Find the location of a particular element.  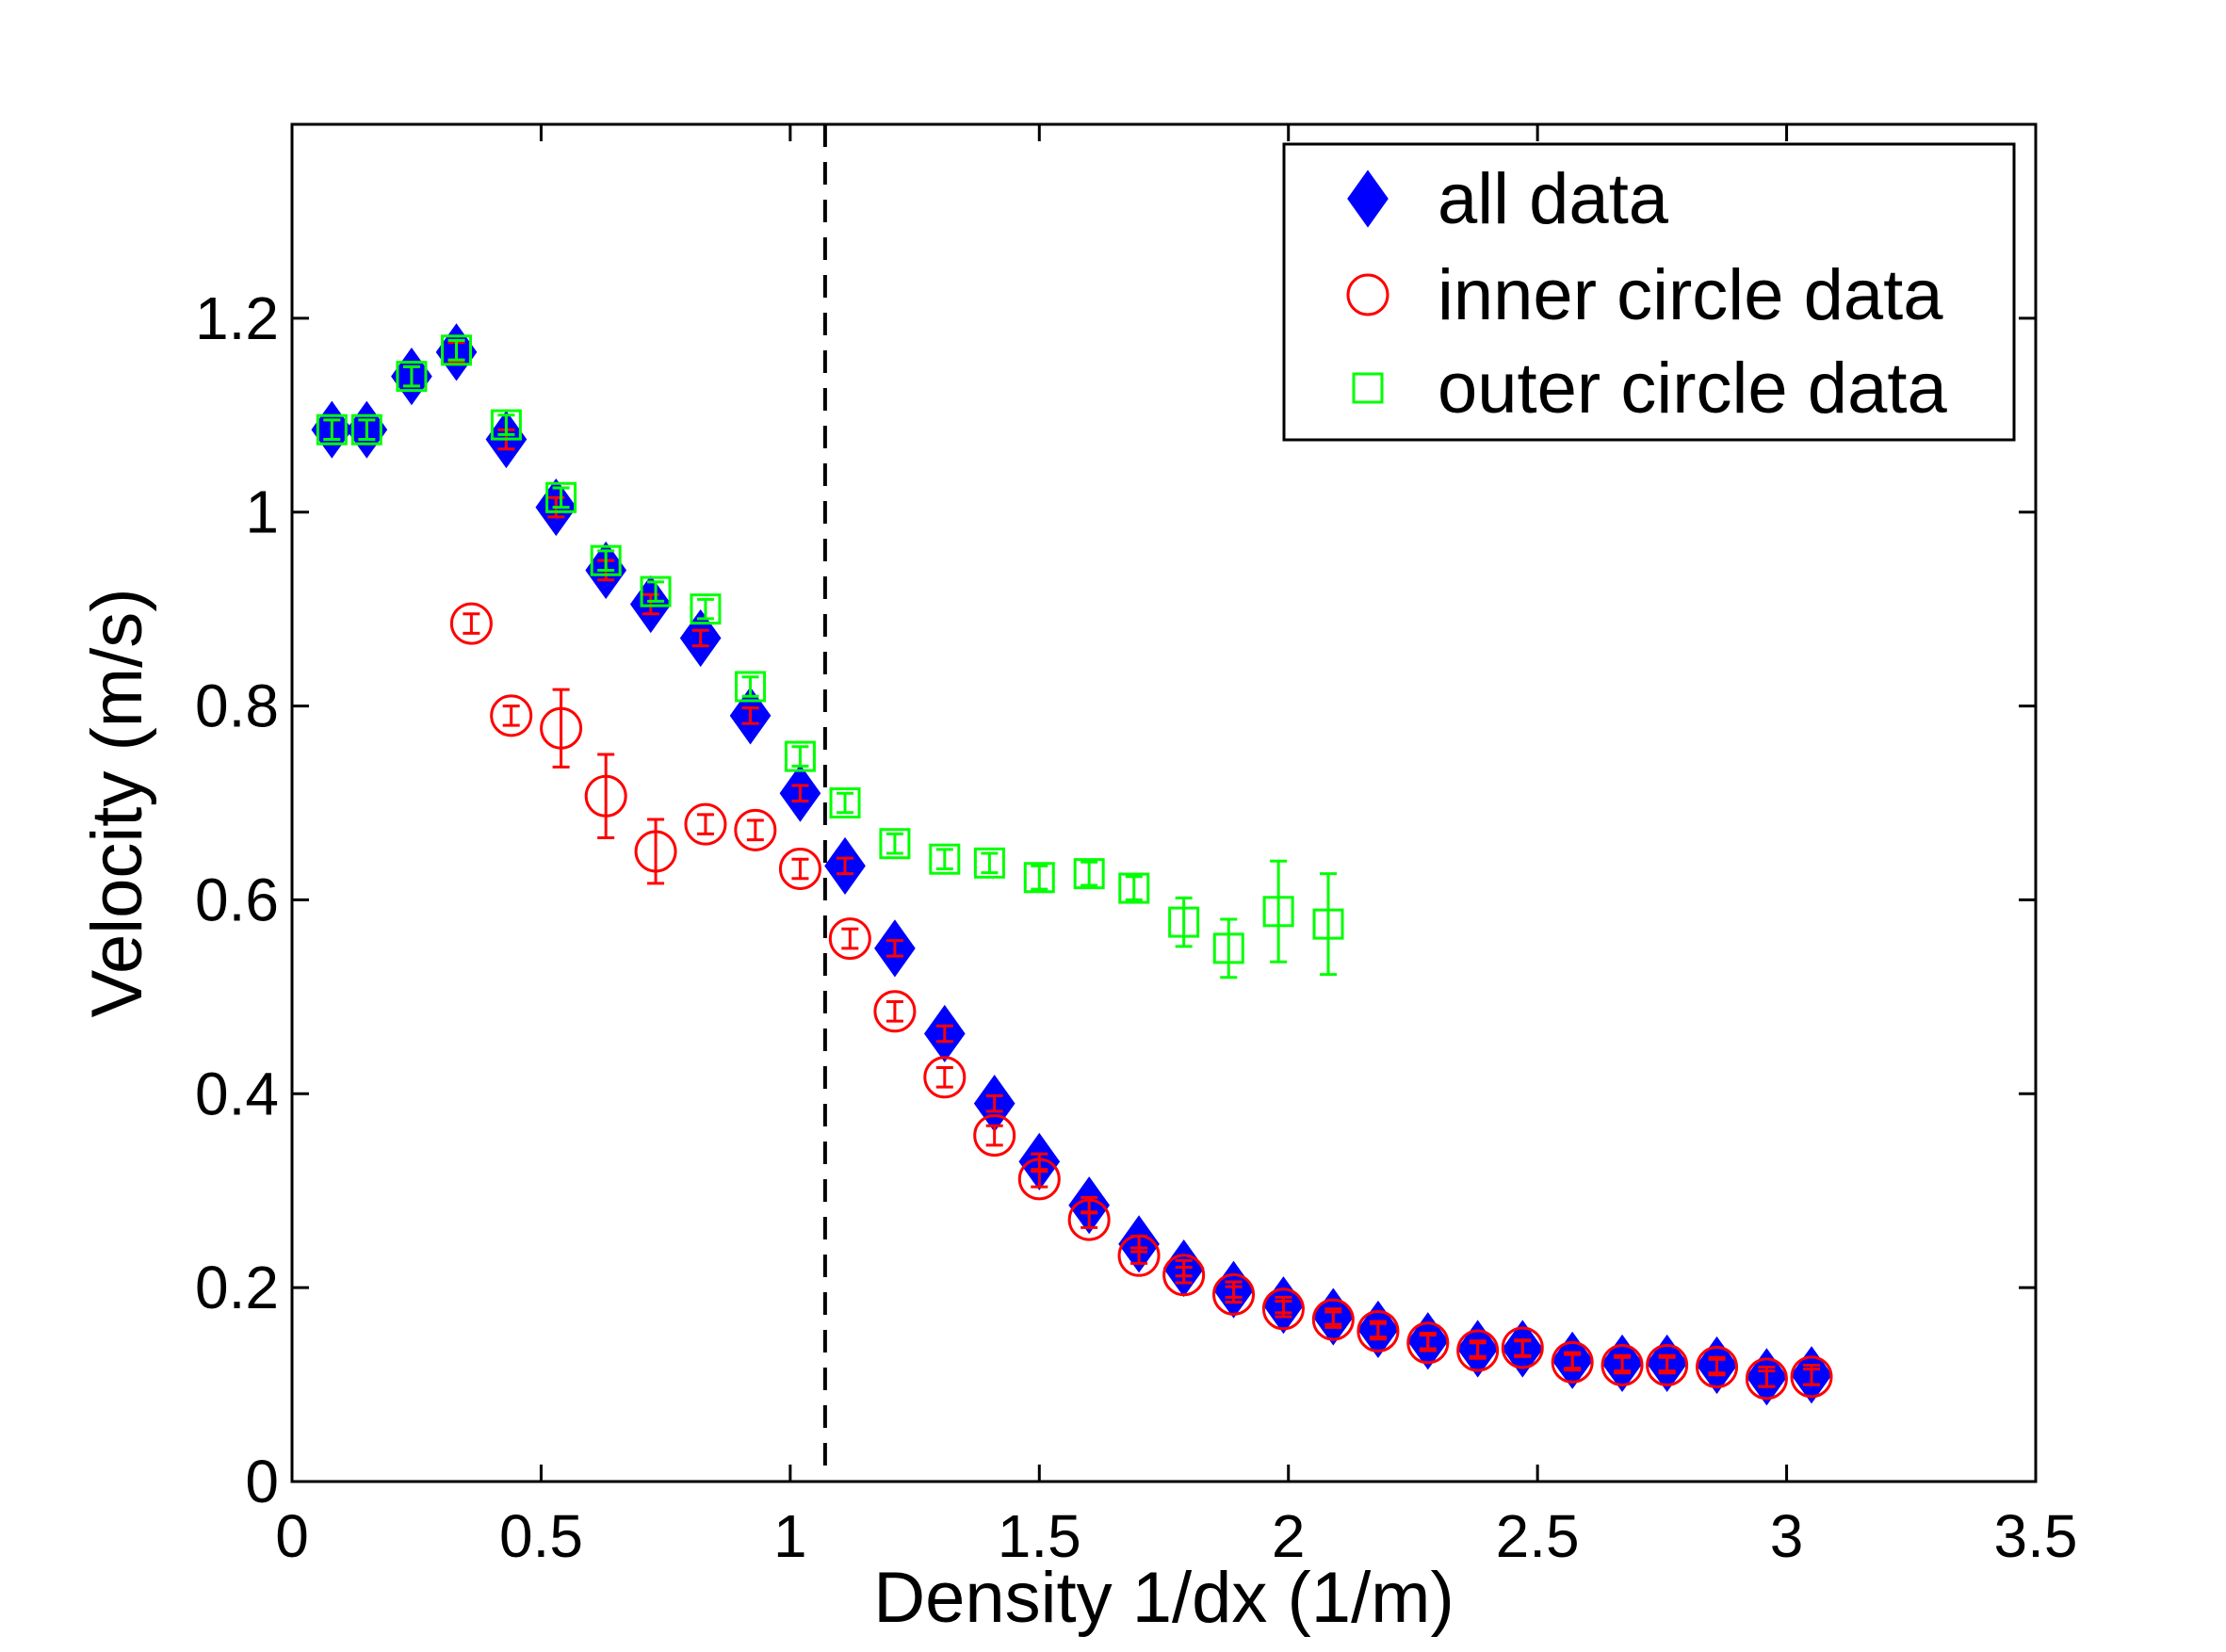

x-tick-label: 1.5 is located at coordinates (1039, 1536).